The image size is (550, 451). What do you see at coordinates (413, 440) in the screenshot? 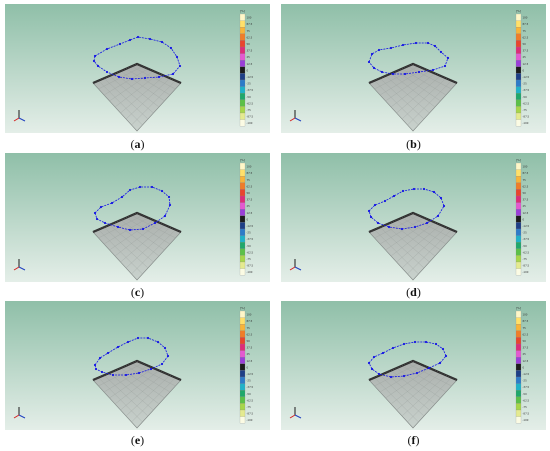
I see `caption-f: (f)` at bounding box center [413, 440].